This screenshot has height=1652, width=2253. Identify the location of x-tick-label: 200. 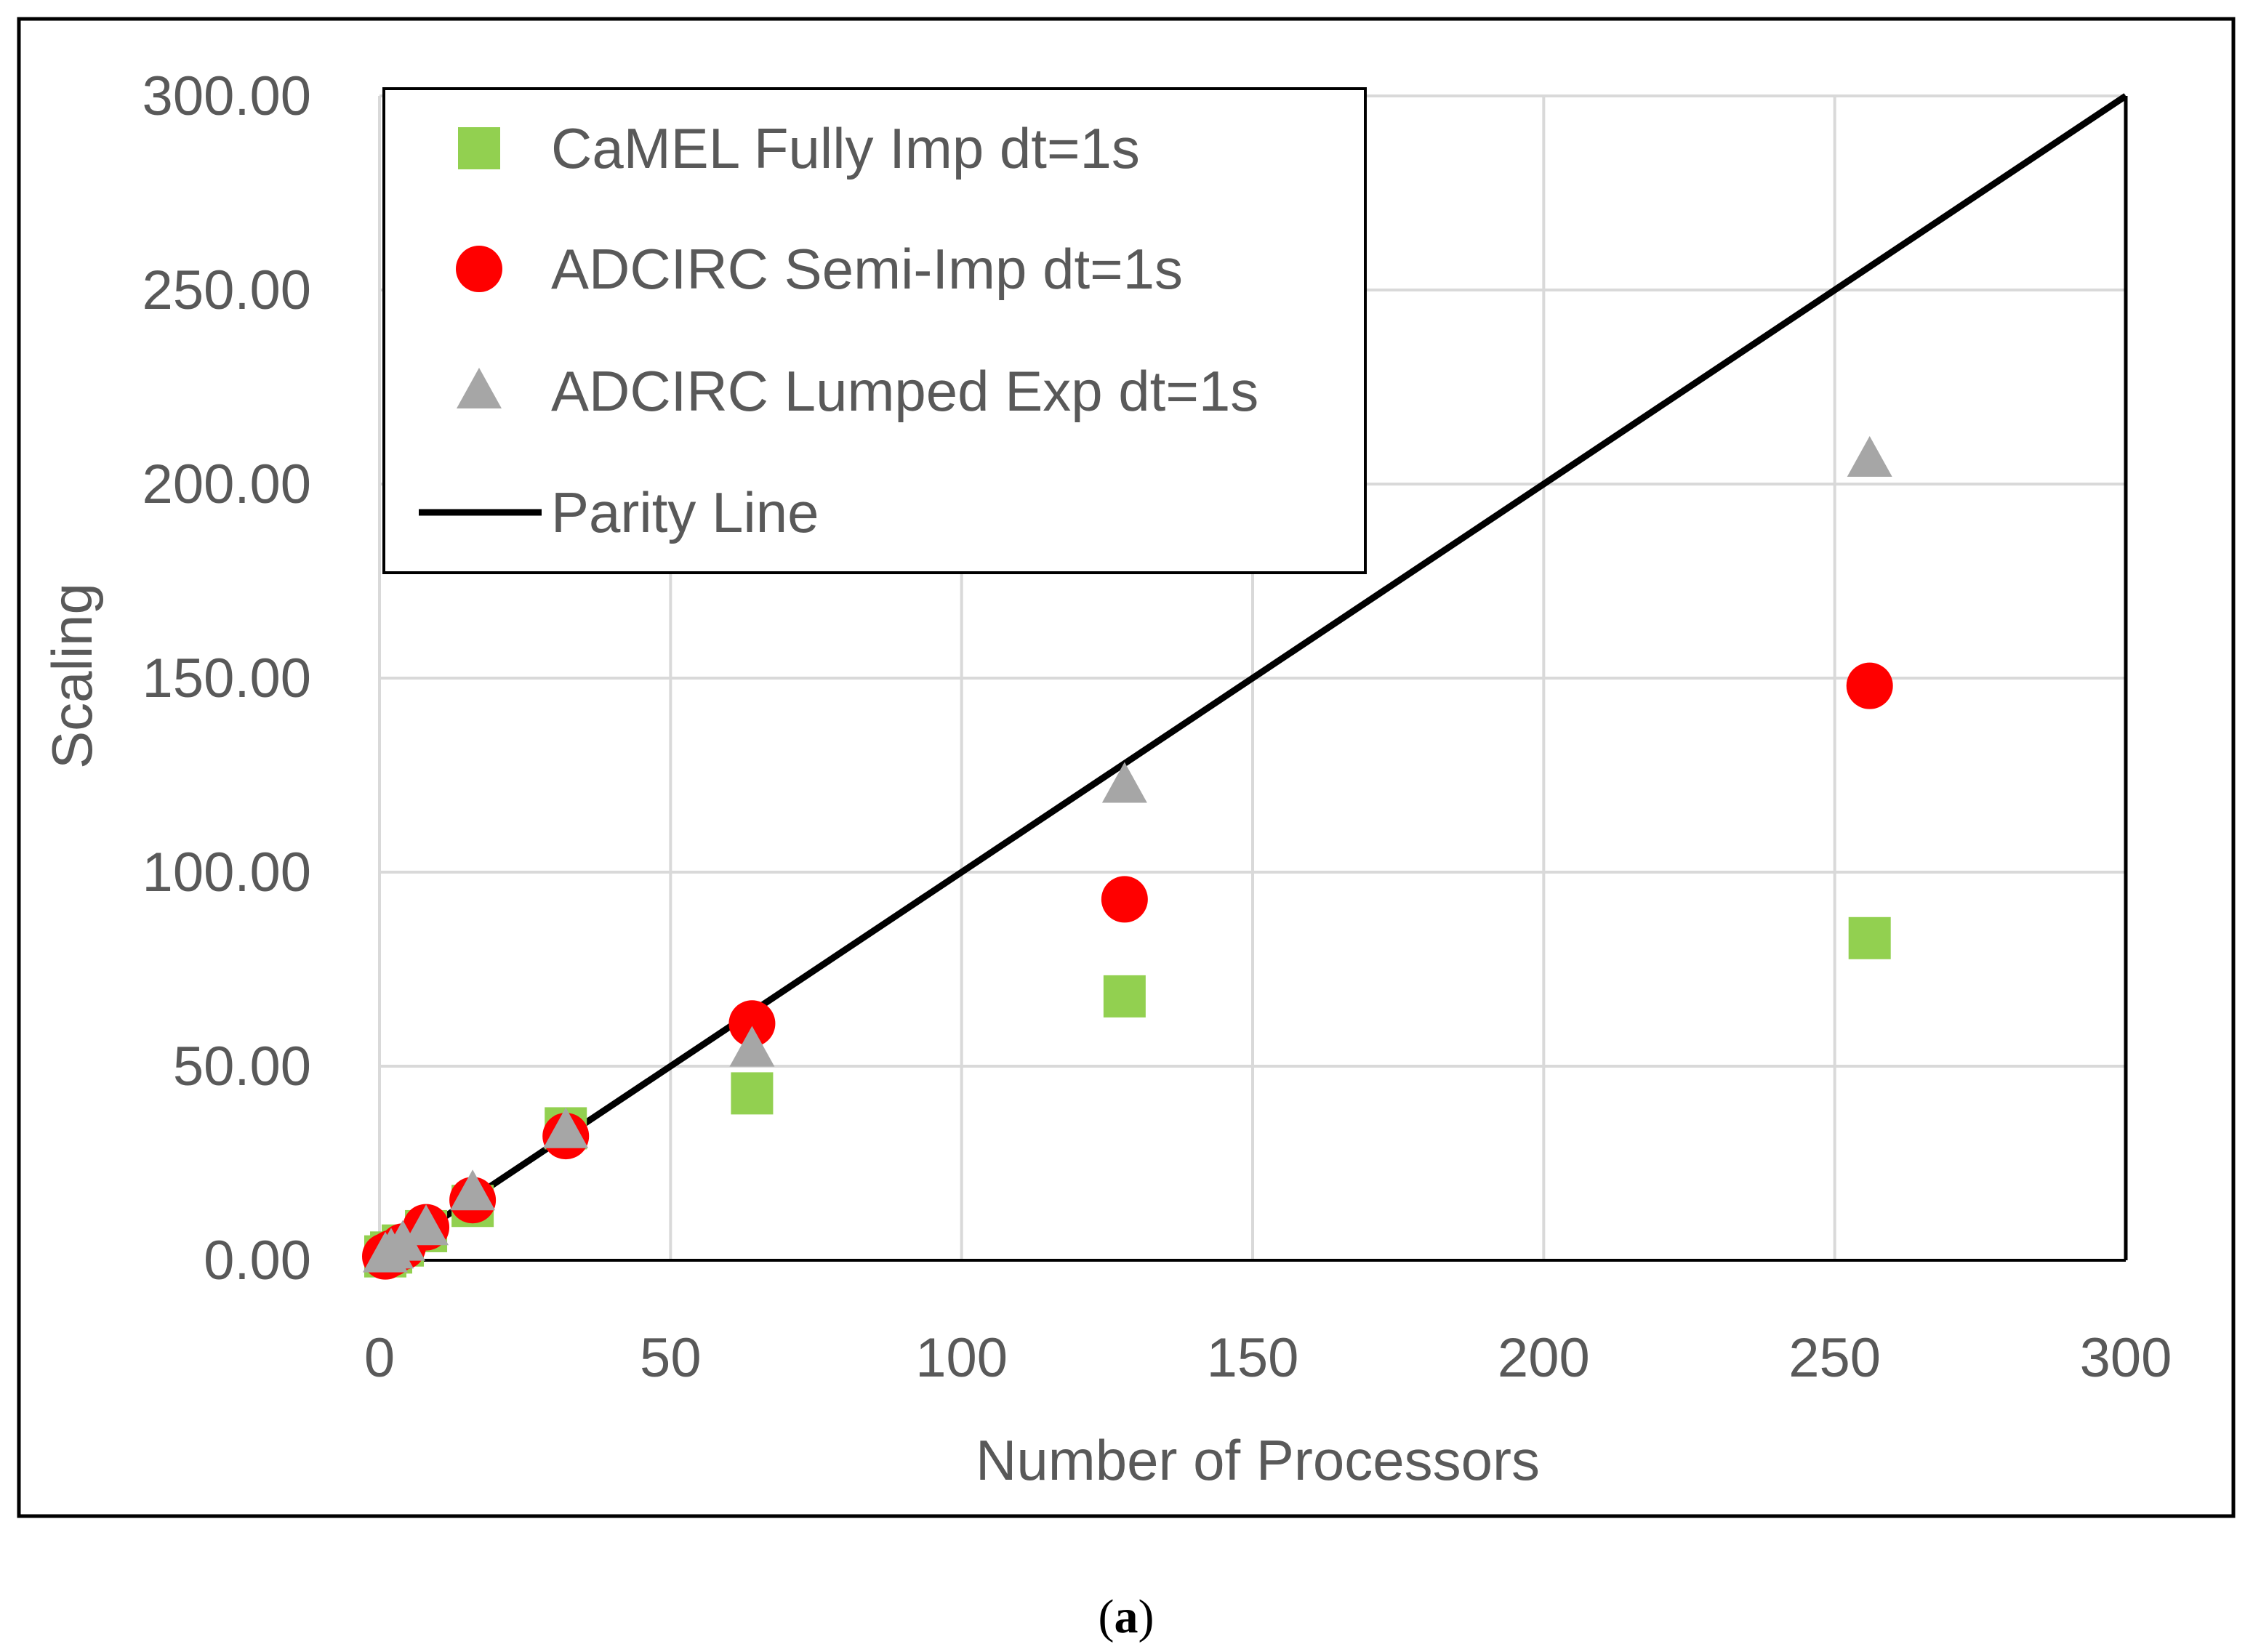
(1544, 1358).